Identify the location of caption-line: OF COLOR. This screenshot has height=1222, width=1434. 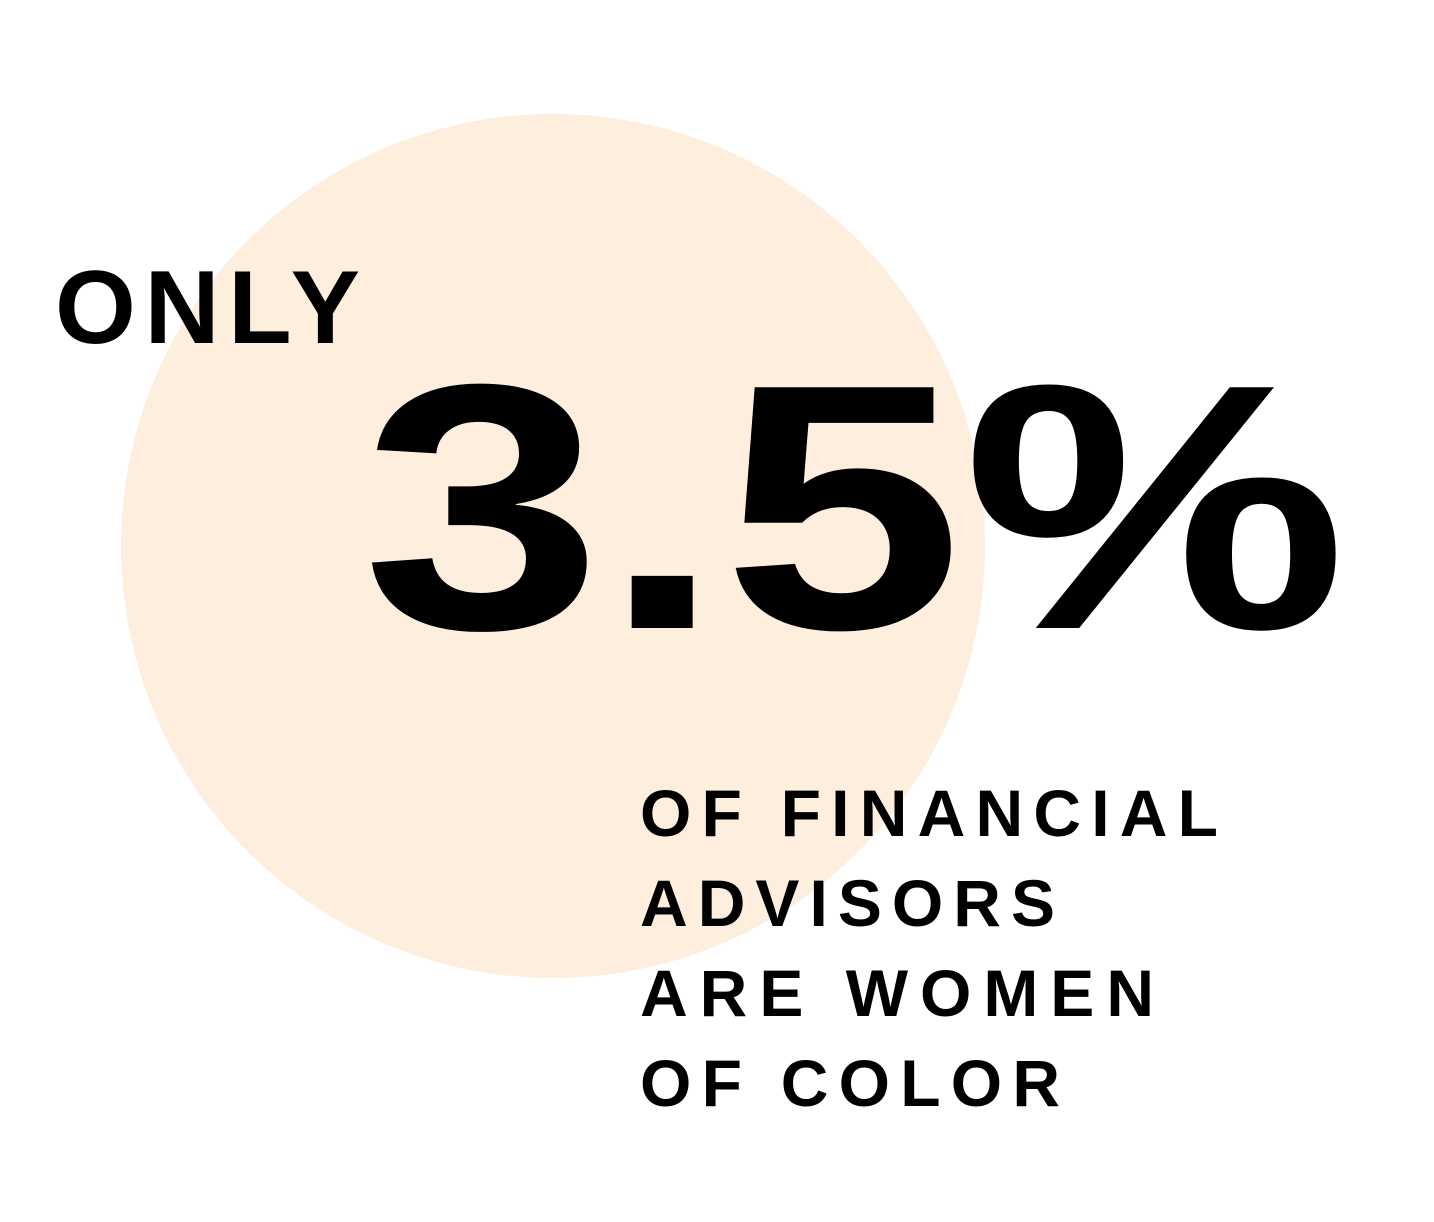
(850, 1083).